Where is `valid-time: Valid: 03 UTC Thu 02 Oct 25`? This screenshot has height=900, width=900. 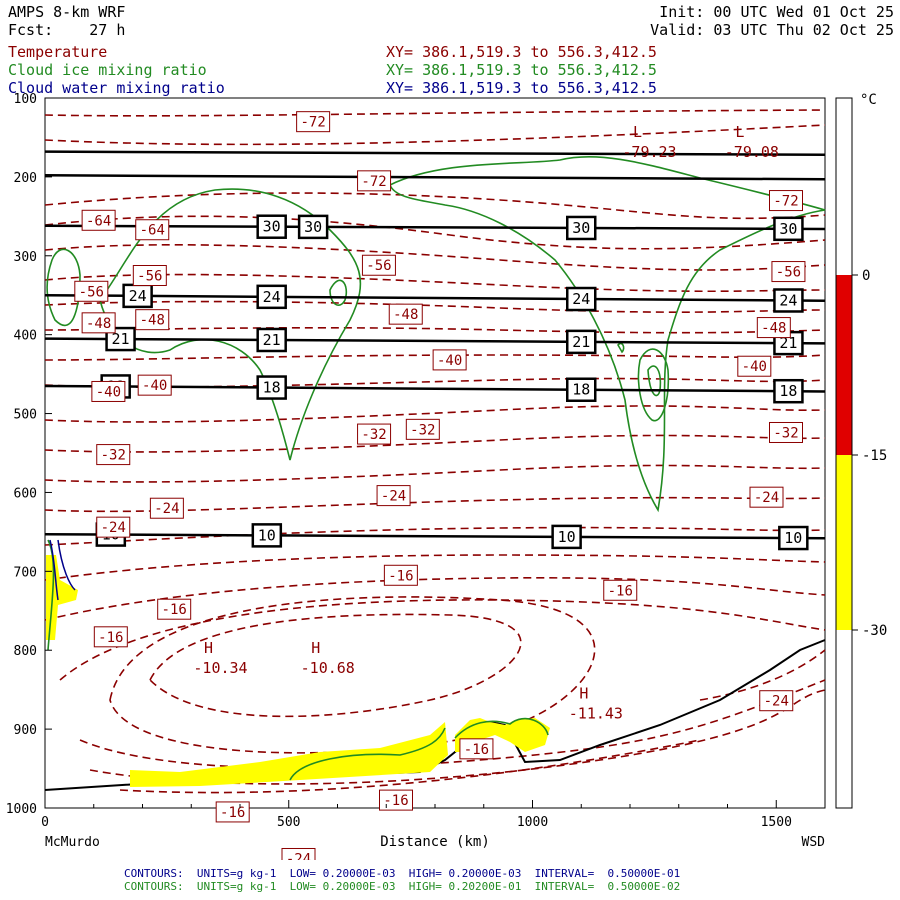 valid-time: Valid: 03 UTC Thu 02 Oct 25 is located at coordinates (772, 30).